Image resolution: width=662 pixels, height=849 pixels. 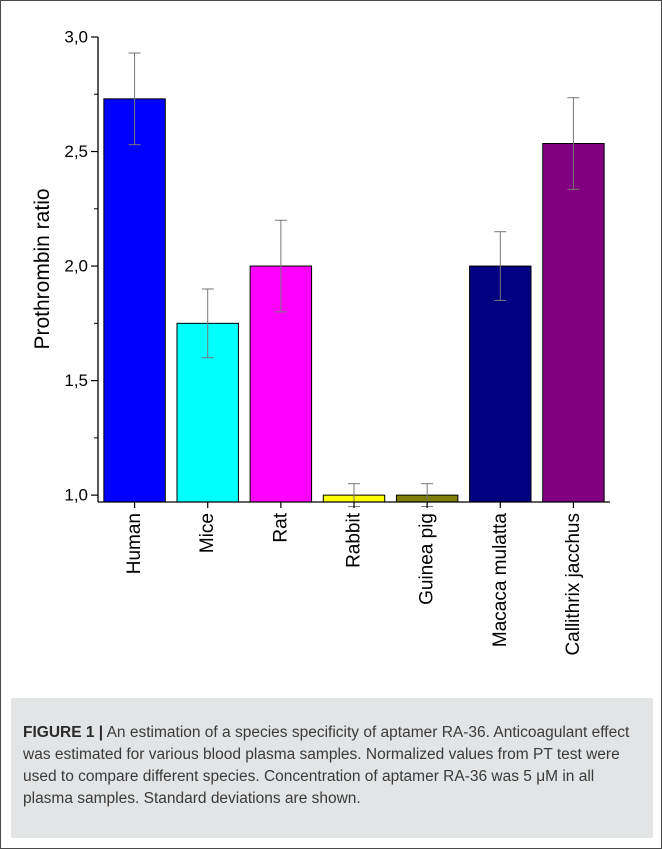 I want to click on bar-callithrix-jacchus, so click(x=573, y=323).